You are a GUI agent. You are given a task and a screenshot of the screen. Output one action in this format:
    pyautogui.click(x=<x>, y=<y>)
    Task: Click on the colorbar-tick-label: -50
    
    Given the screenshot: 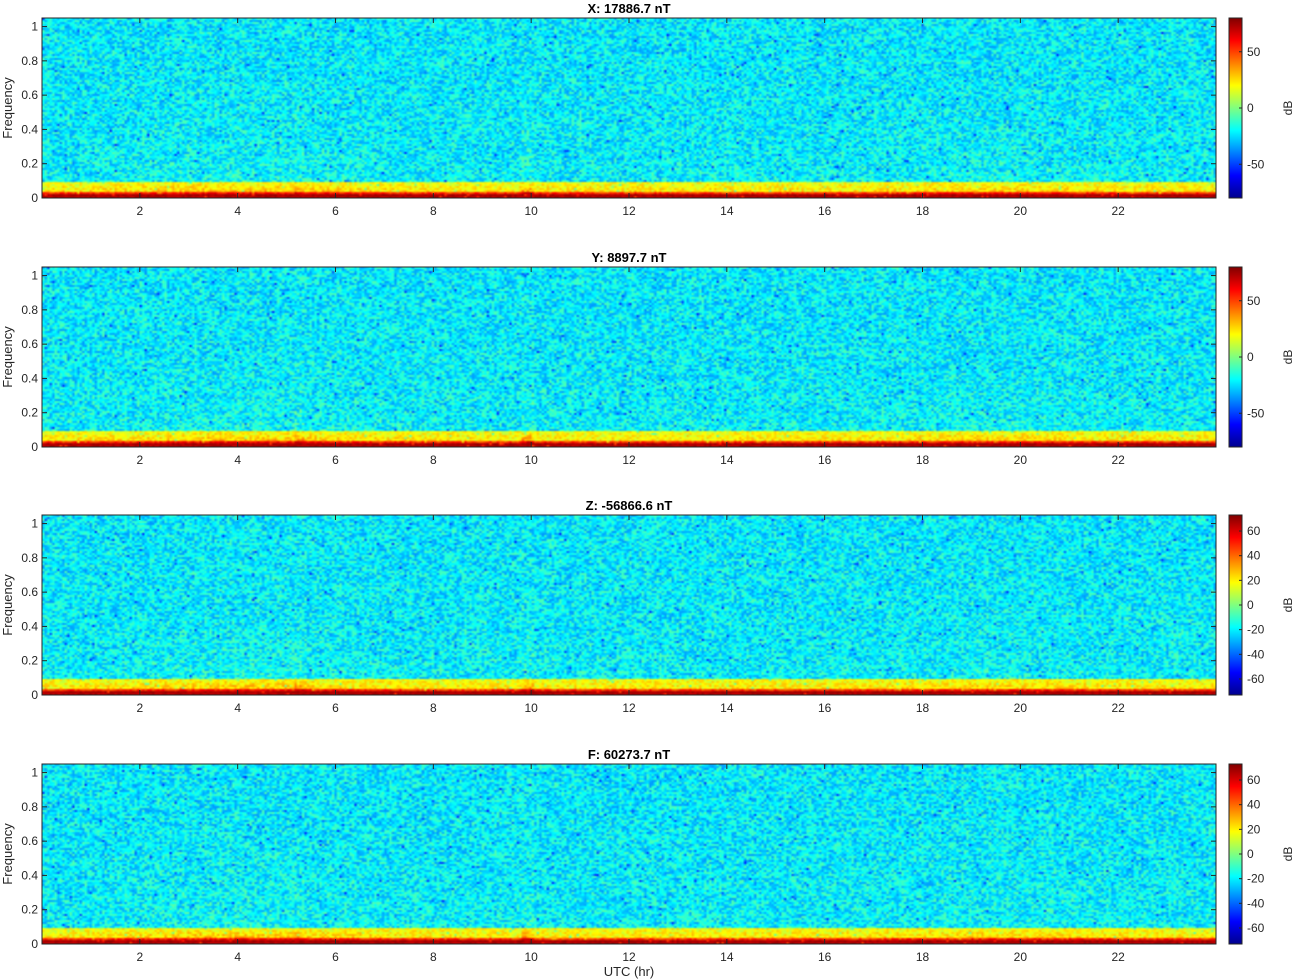 What is the action you would take?
    pyautogui.click(x=1256, y=413)
    